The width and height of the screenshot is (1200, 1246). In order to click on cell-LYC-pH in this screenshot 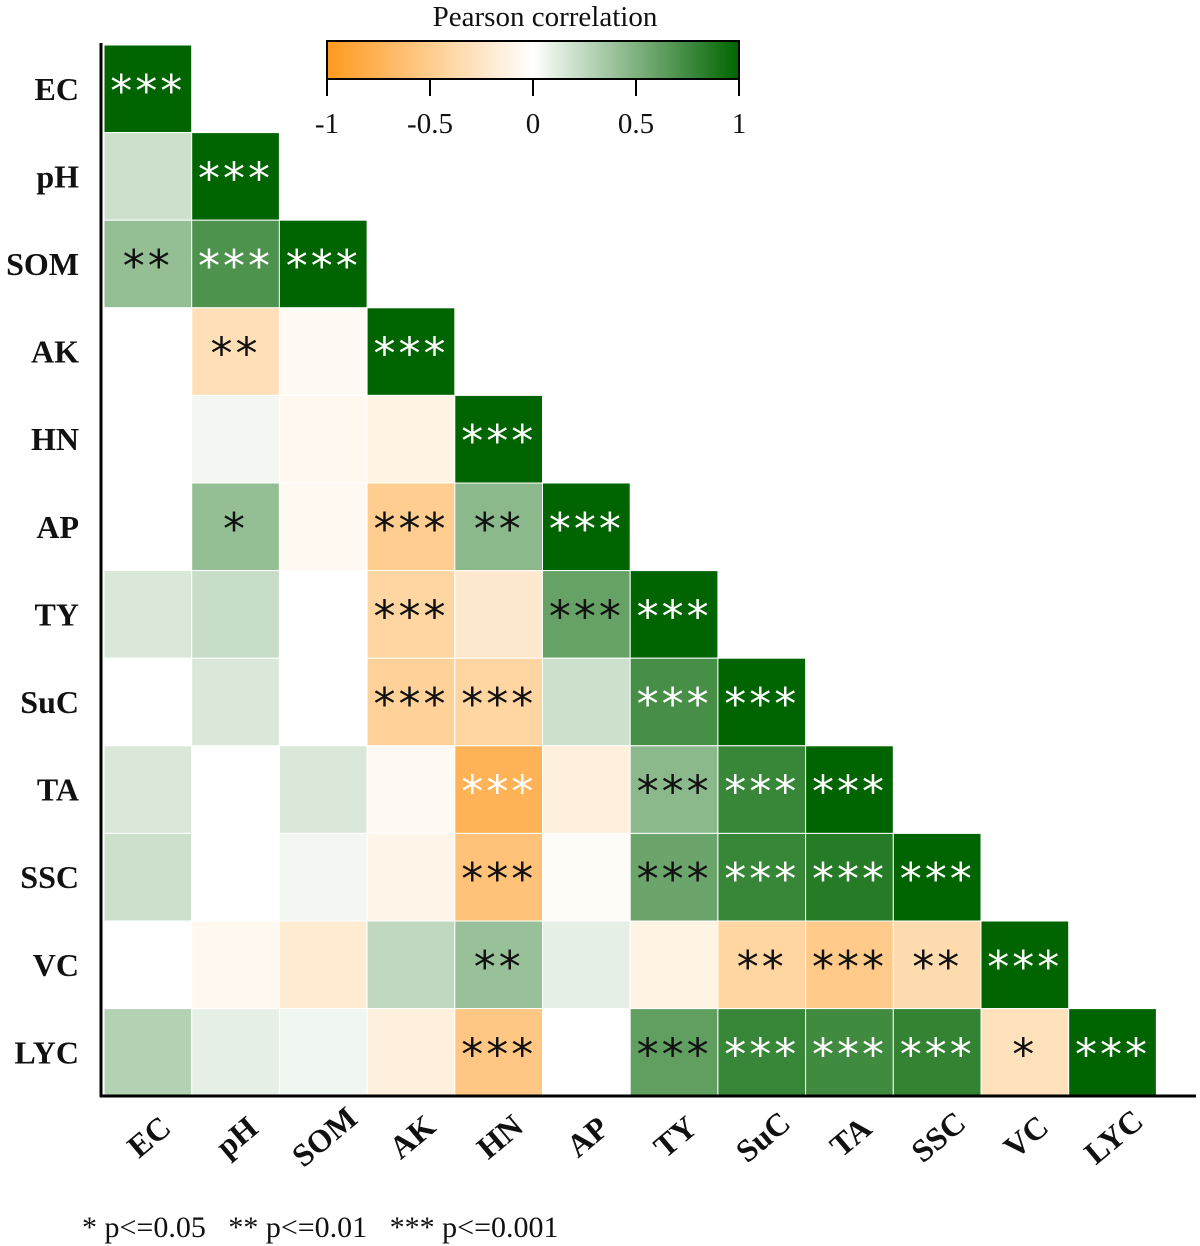, I will do `click(235, 1052)`.